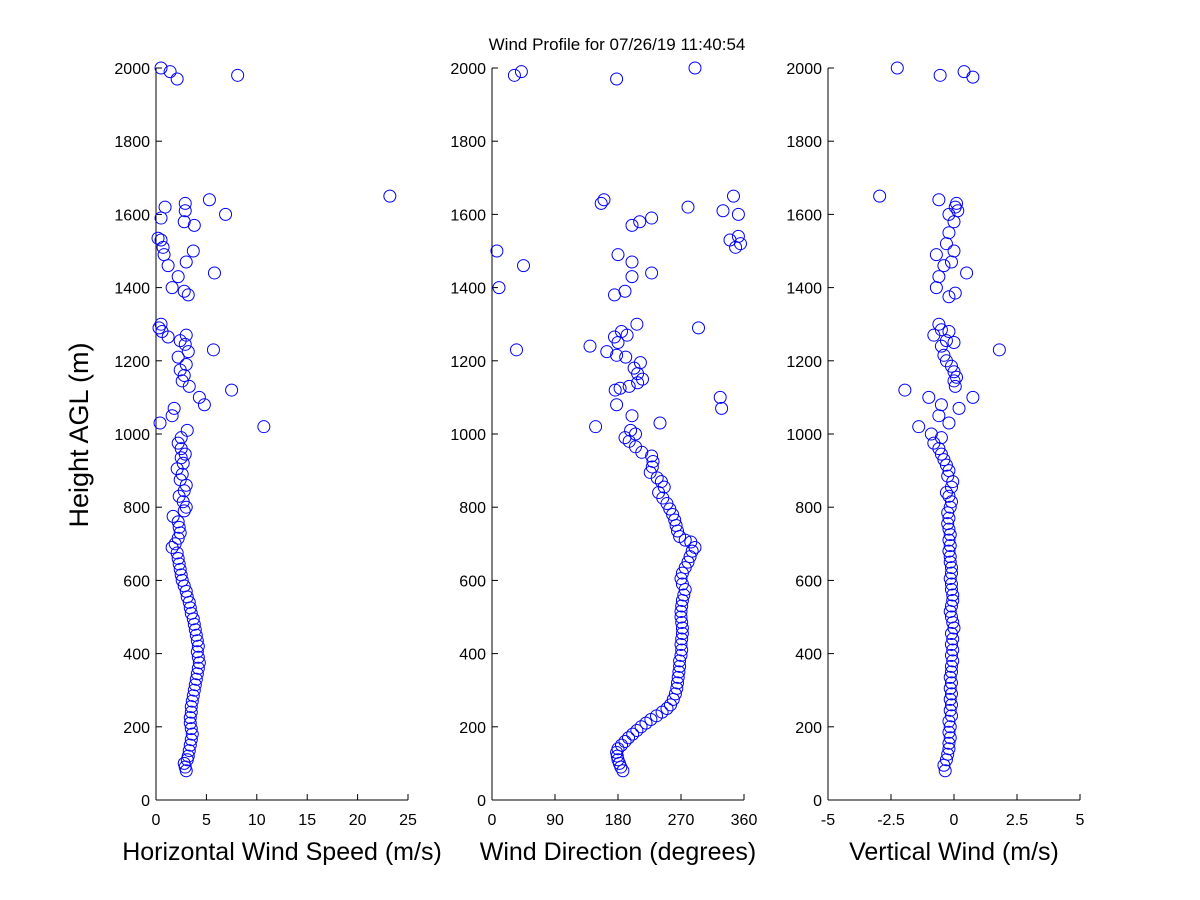 The image size is (1200, 900). What do you see at coordinates (804, 362) in the screenshot?
I see `y-tick-label: 1200` at bounding box center [804, 362].